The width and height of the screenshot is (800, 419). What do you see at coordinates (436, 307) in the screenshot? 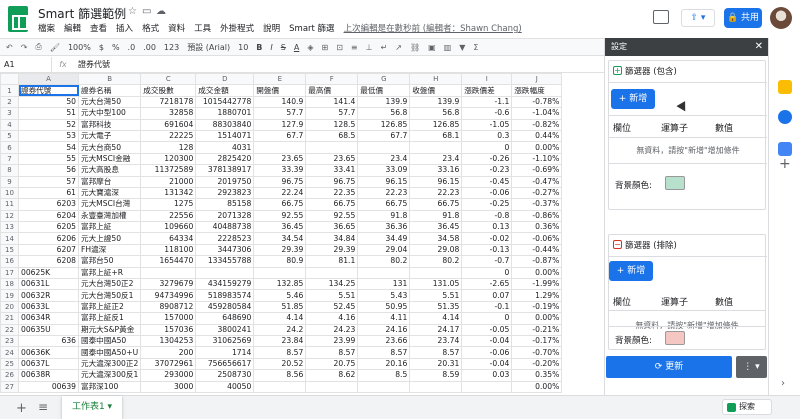
I see `grid-cell: 51.35` at bounding box center [436, 307].